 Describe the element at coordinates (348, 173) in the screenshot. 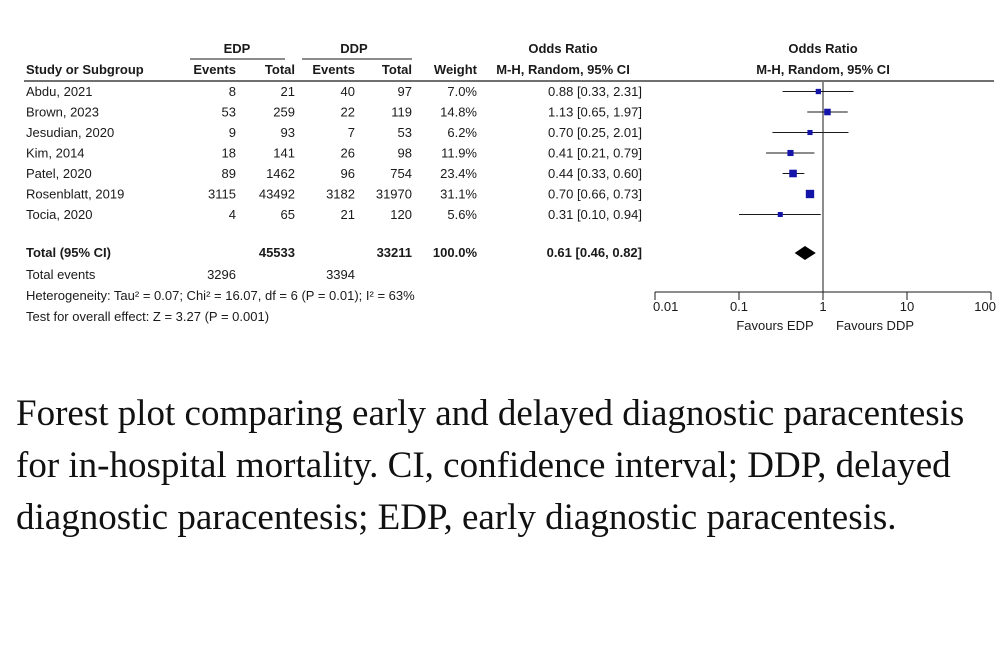

I see `cell-ddp-events: 96` at that location.